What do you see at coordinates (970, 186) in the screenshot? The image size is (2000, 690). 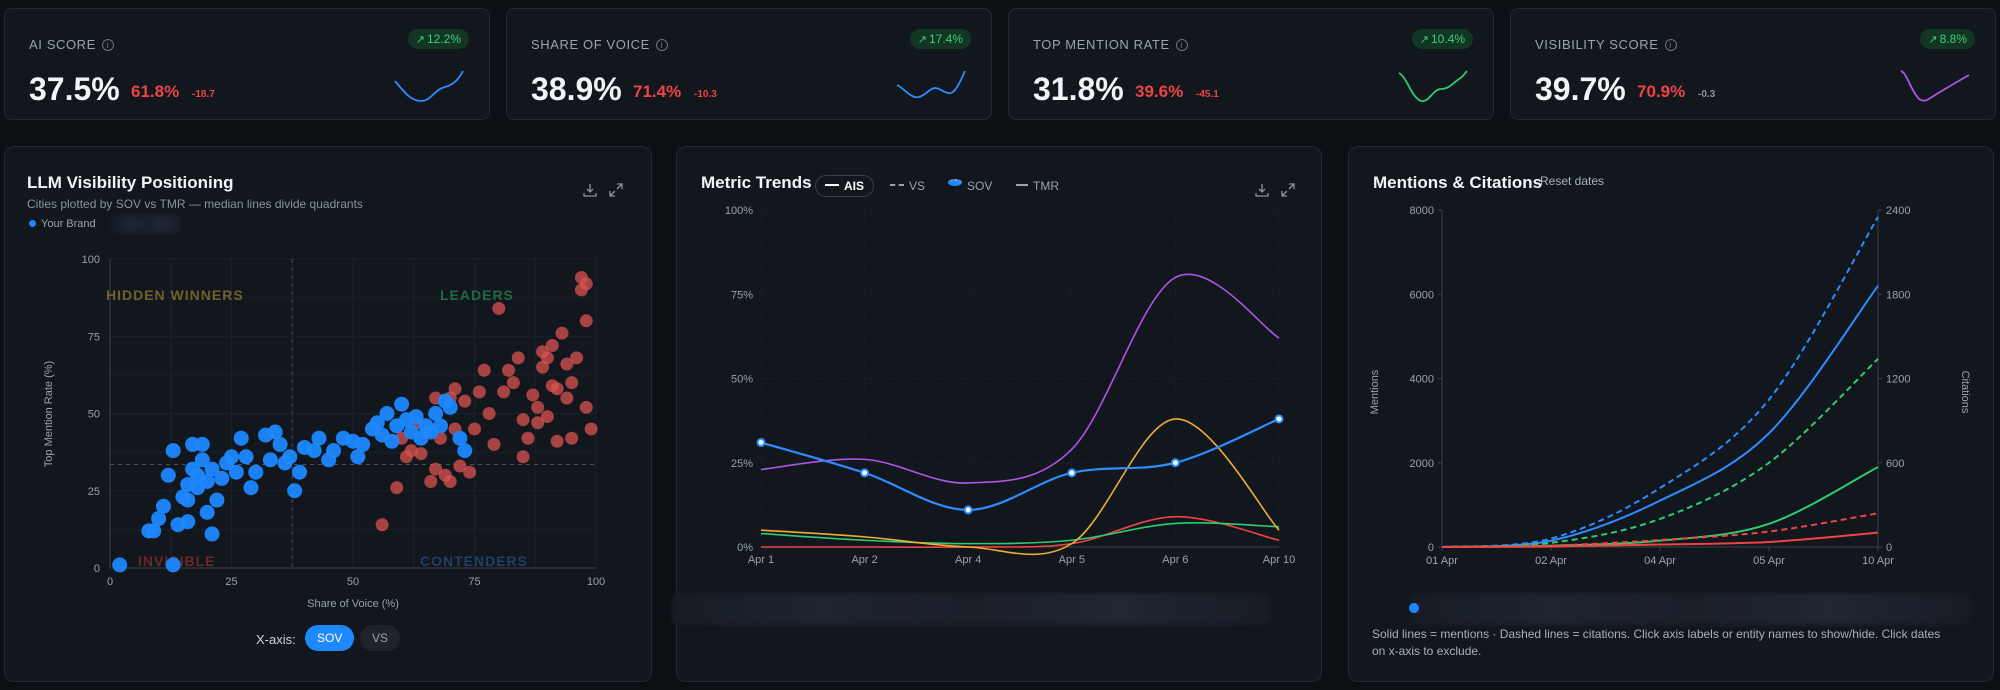 I see `series-pill-sov: SOV` at bounding box center [970, 186].